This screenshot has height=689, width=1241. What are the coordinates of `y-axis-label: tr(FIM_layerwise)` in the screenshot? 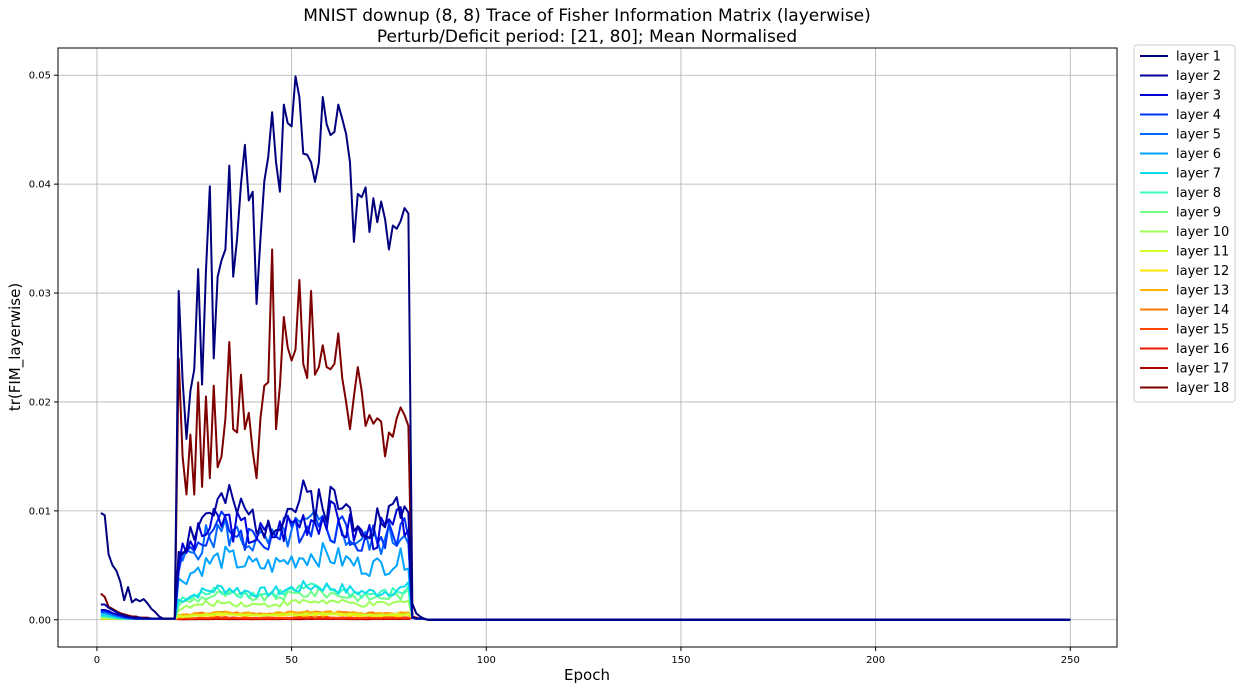 It's located at (15, 347).